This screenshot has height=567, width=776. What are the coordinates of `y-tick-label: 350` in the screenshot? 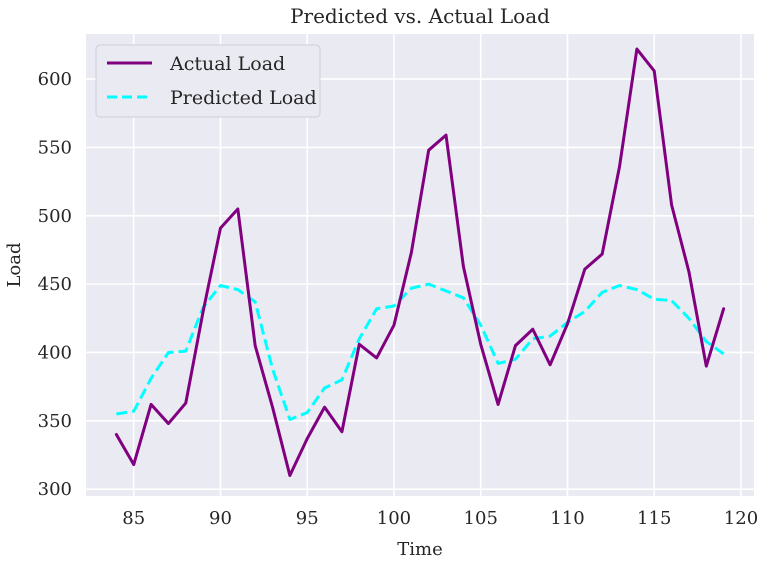 It's located at (55, 421).